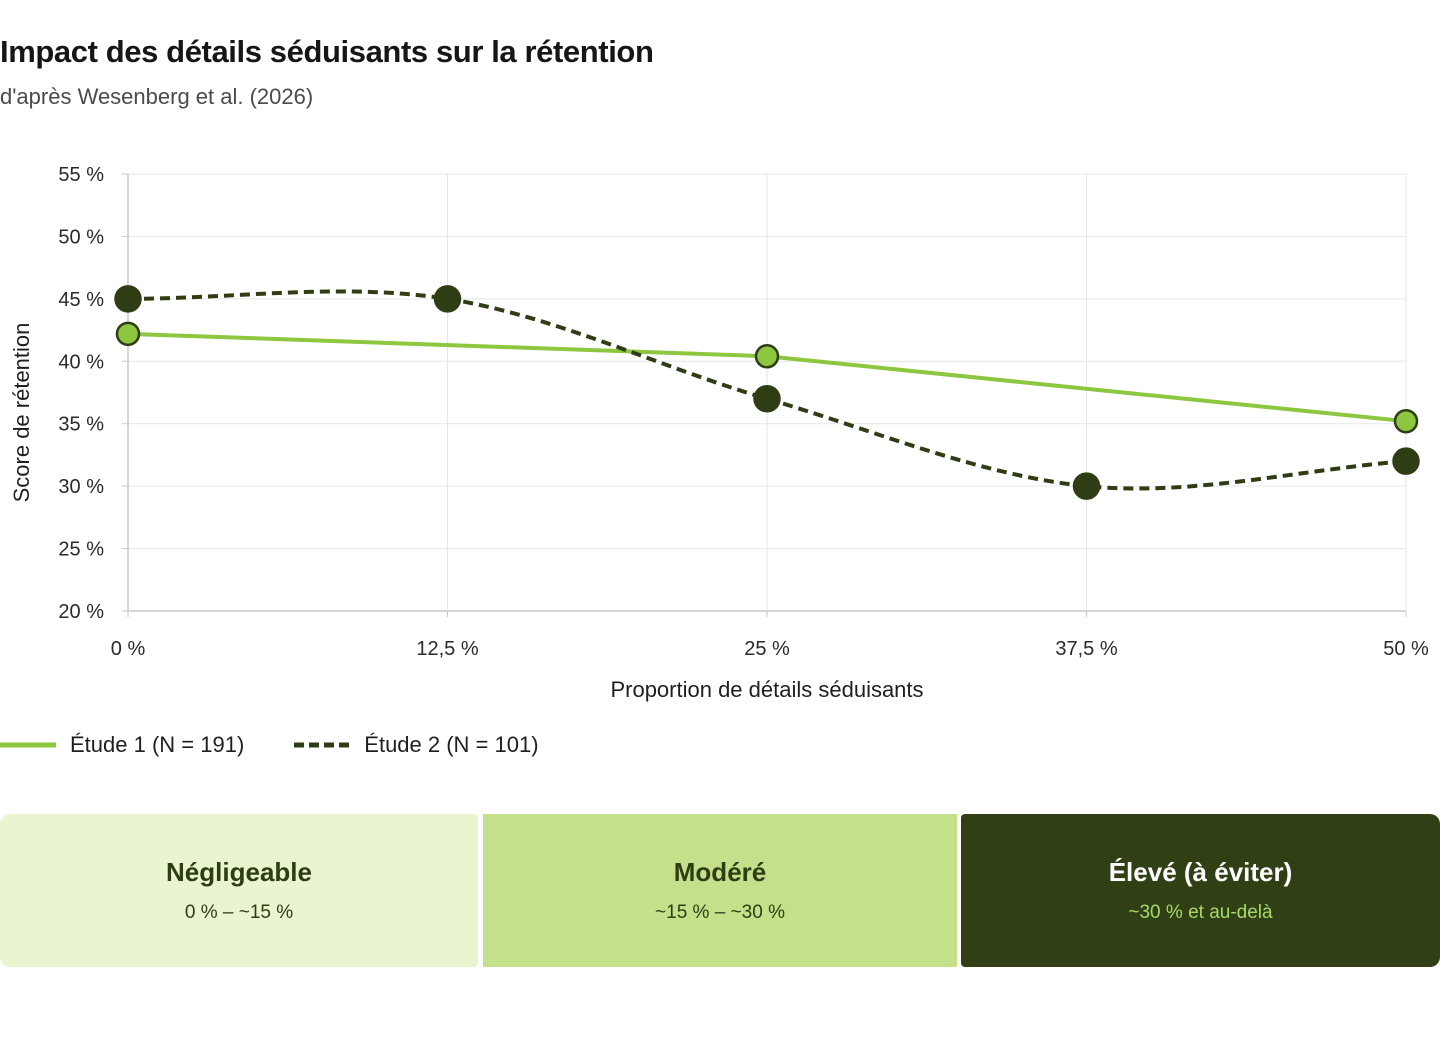  I want to click on y-tick-label: 40 %, so click(81, 362).